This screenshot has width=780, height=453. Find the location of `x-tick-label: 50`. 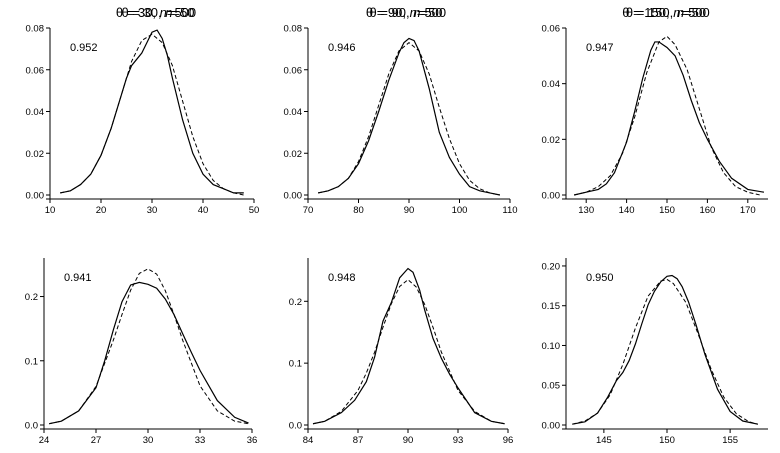

x-tick-label: 50 is located at coordinates (254, 210).